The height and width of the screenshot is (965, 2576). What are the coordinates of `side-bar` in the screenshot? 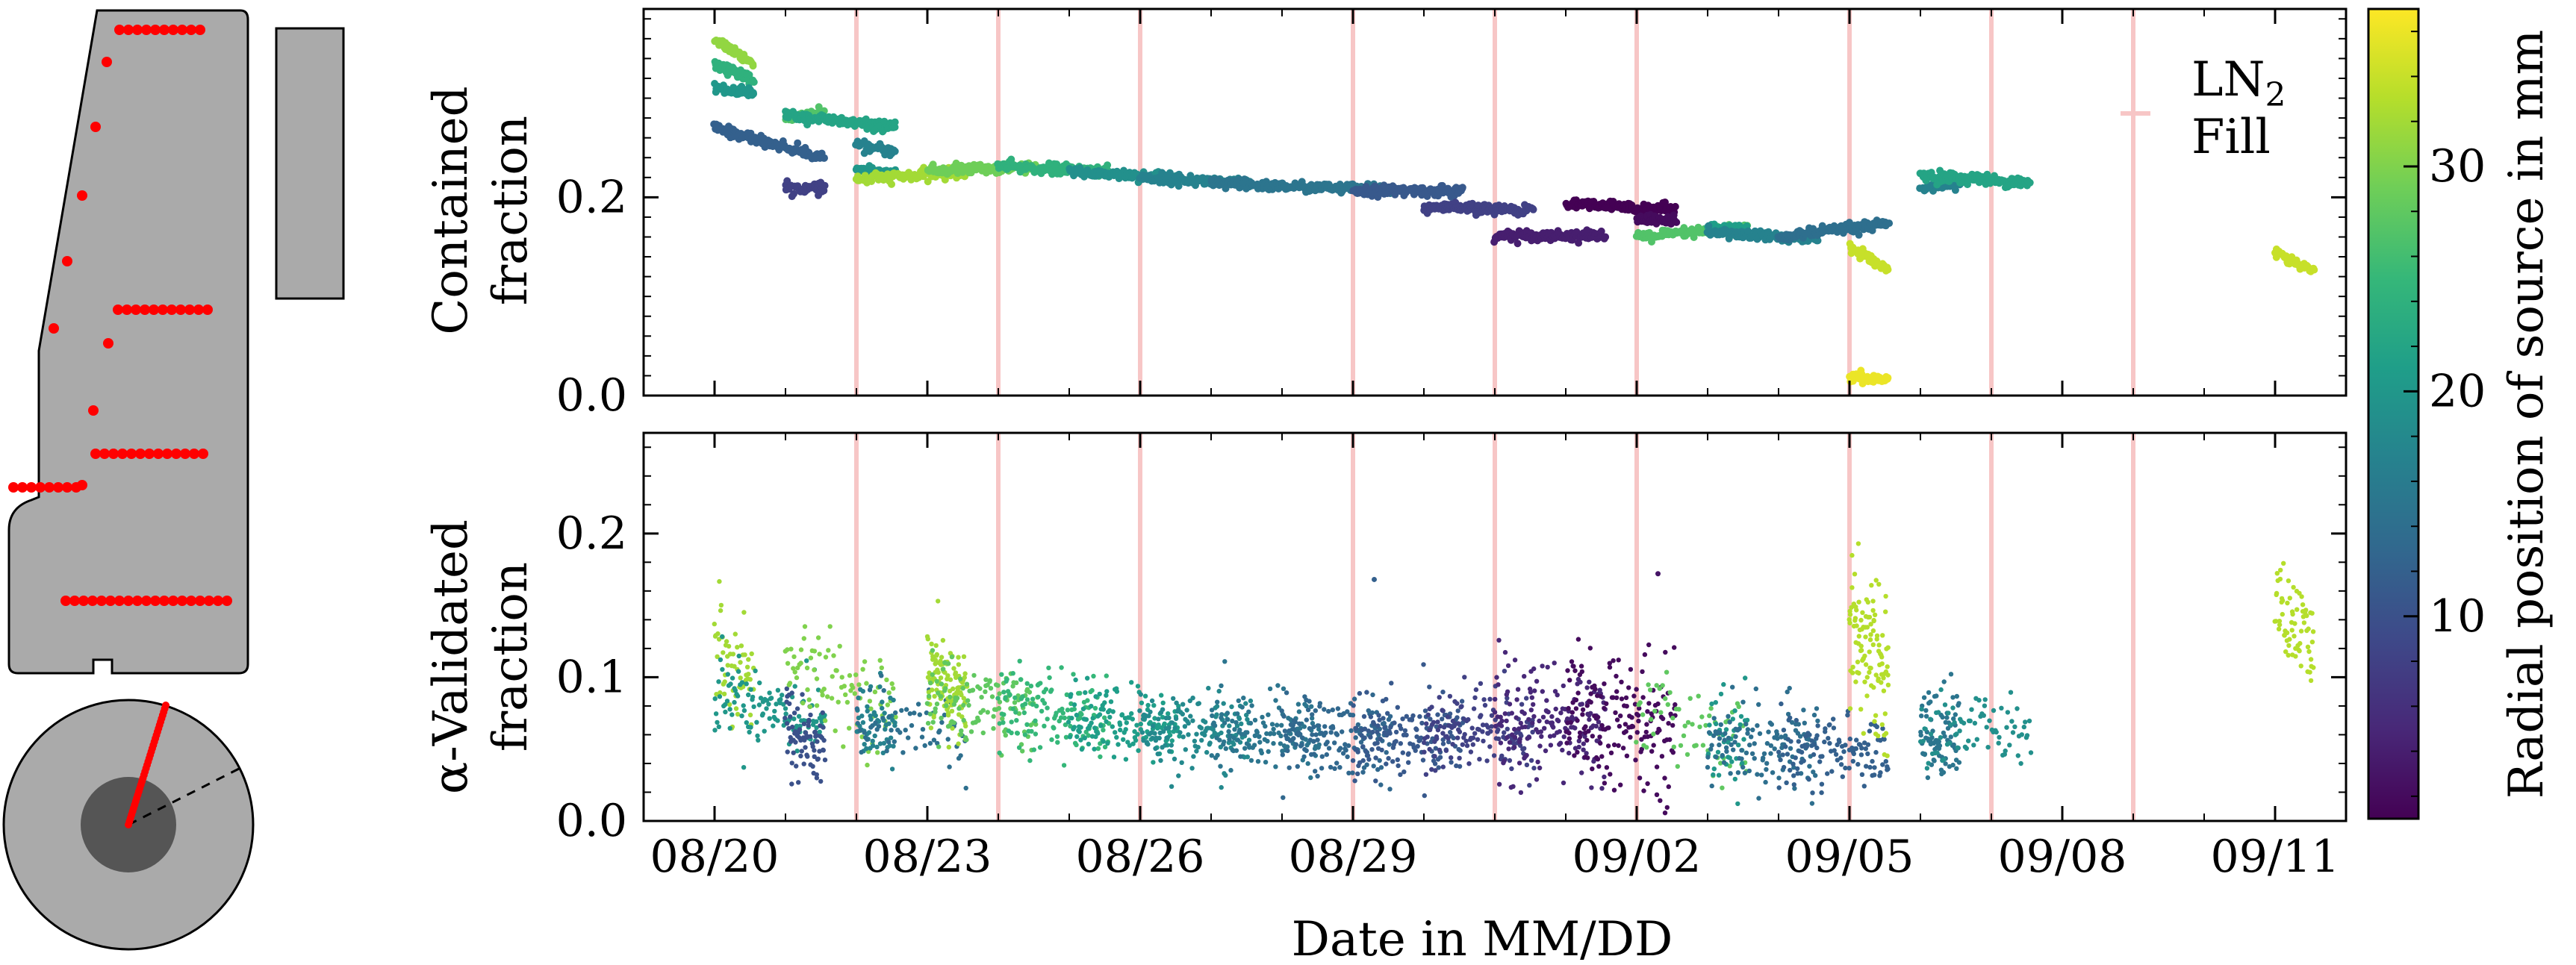 It's located at (310, 163).